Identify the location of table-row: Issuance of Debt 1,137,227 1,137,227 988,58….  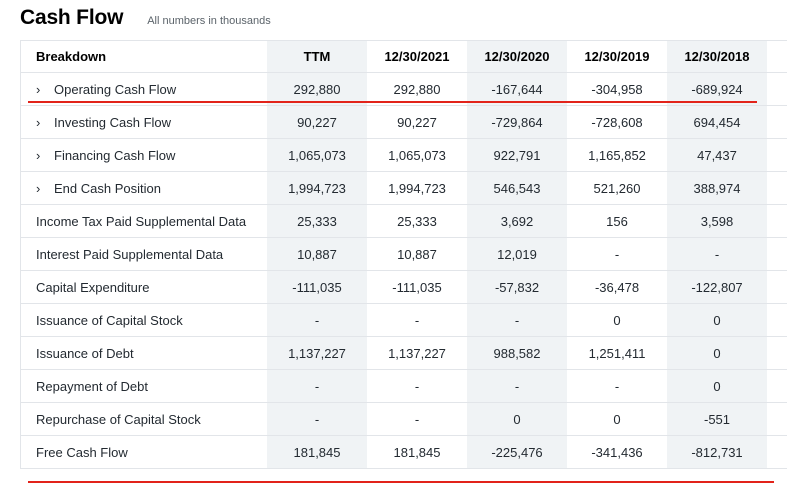
(403, 353).